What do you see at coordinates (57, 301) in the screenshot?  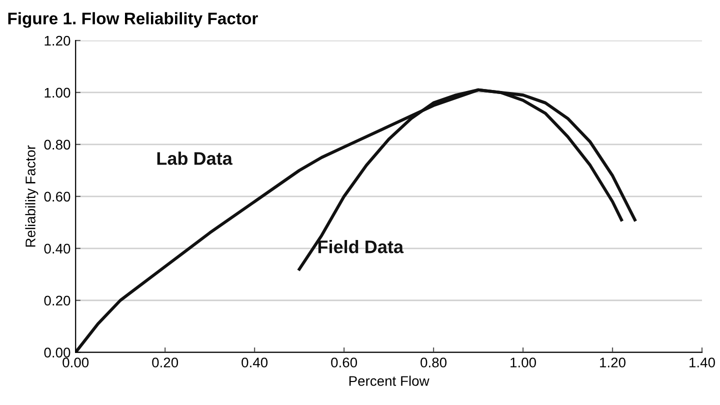 I see `y-tick-label: 0.20` at bounding box center [57, 301].